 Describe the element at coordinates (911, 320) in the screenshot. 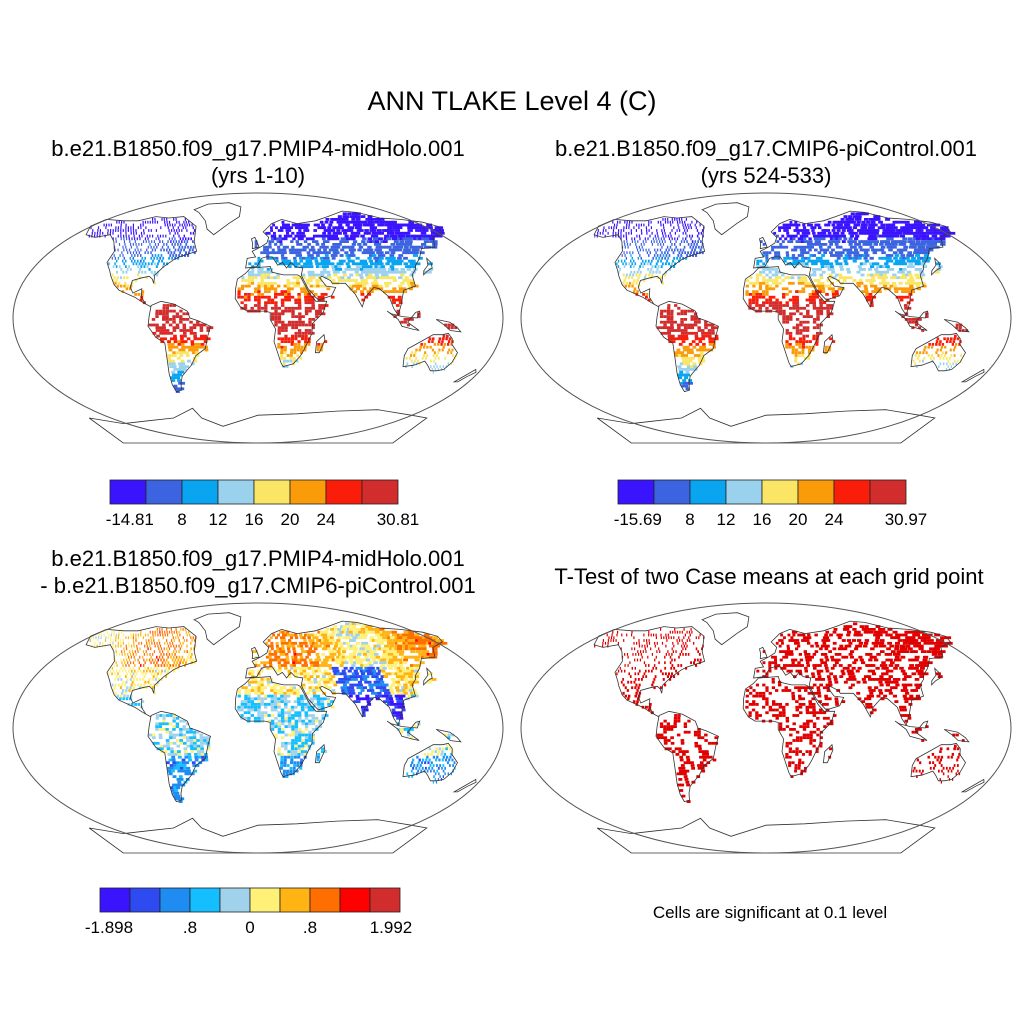

I see `coastline-indonesia` at that location.